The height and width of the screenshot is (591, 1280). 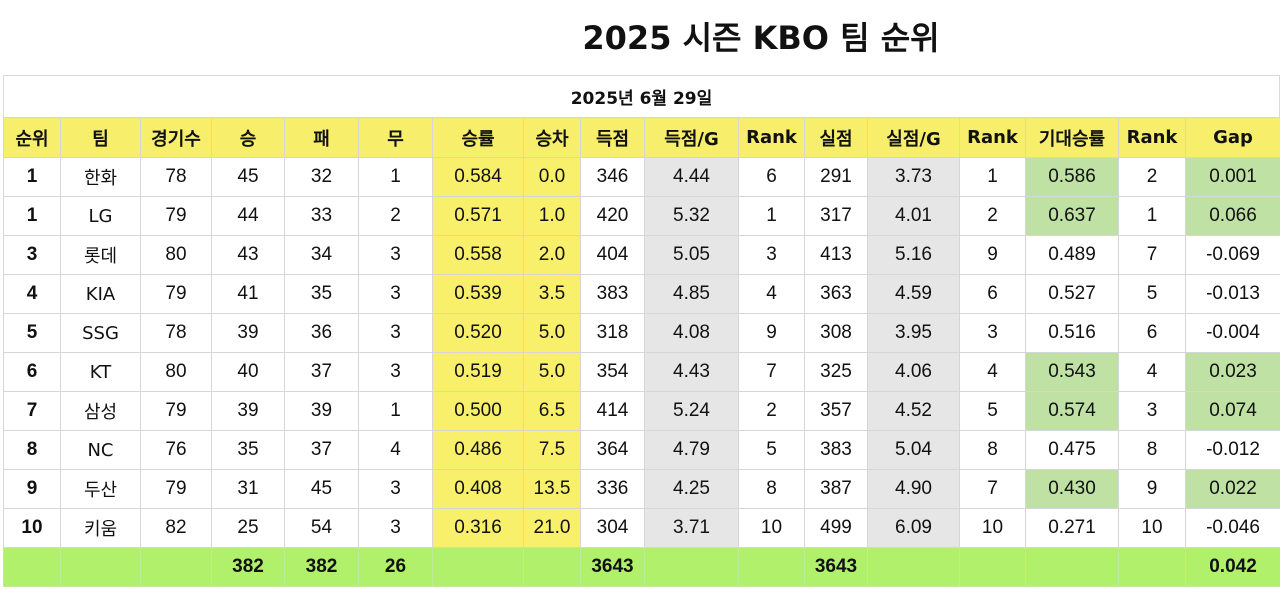 I want to click on expected-win-pct-cell: 0.271, so click(x=1072, y=528).